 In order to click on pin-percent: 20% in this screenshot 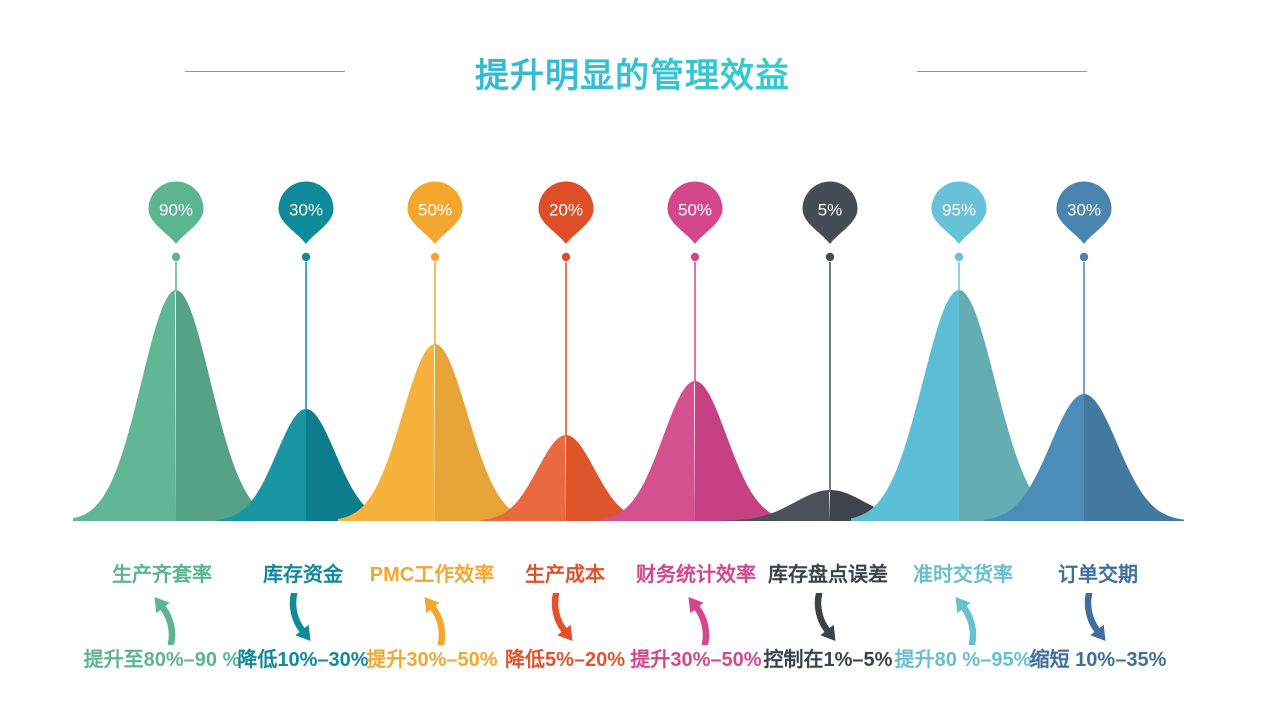, I will do `click(566, 210)`.